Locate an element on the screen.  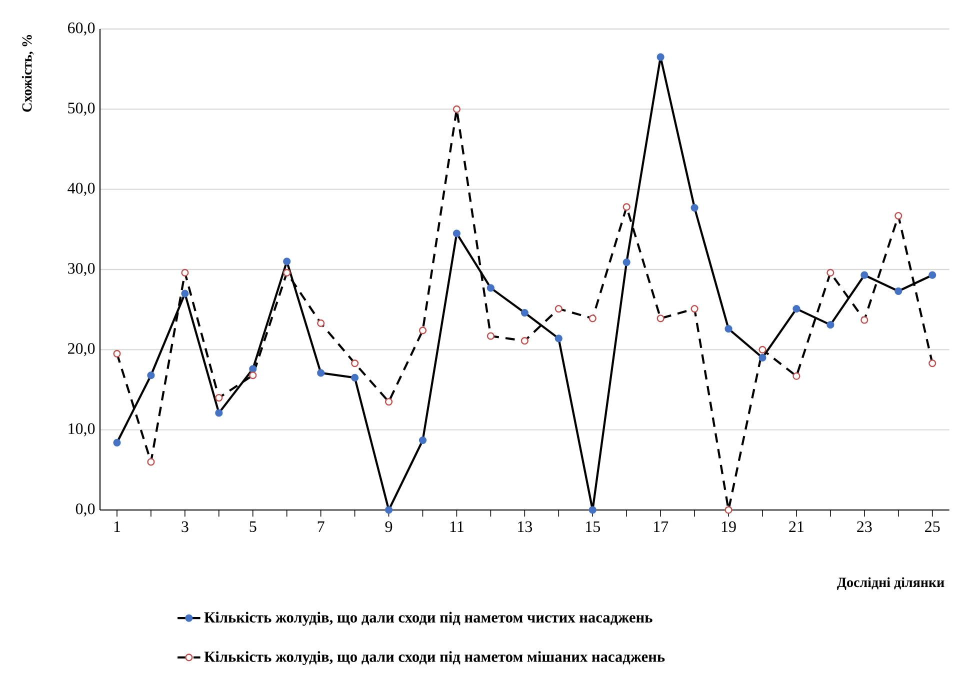
x-tick-label: 25 is located at coordinates (932, 526).